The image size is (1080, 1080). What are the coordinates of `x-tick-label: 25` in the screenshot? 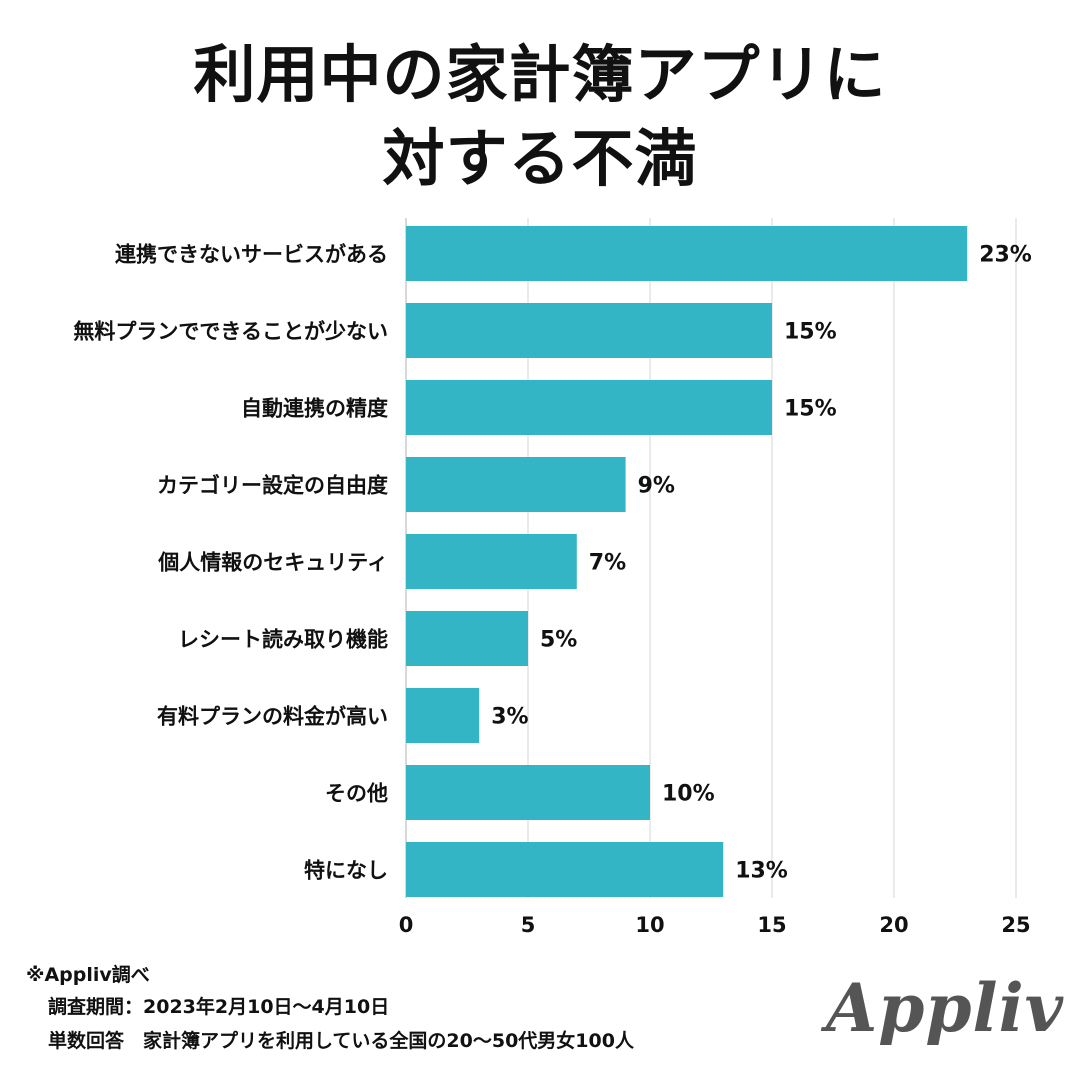 It's located at (1015, 925).